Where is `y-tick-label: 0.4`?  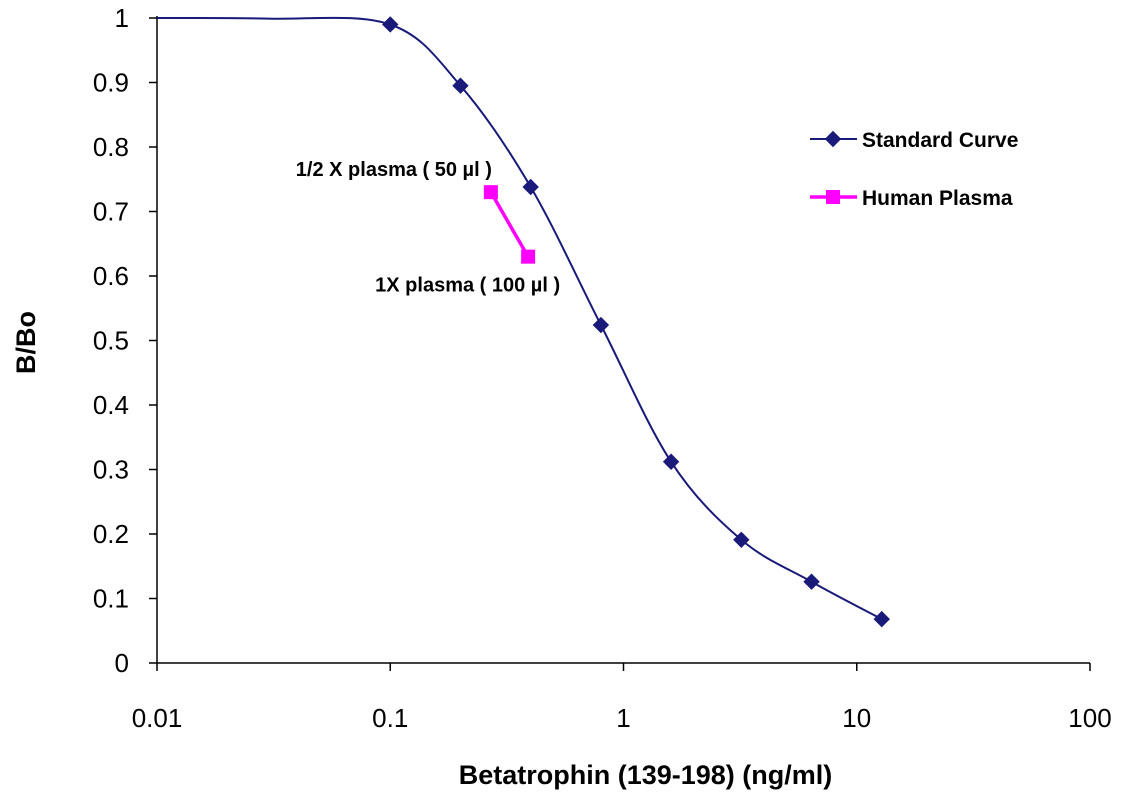
y-tick-label: 0.4 is located at coordinates (111, 405).